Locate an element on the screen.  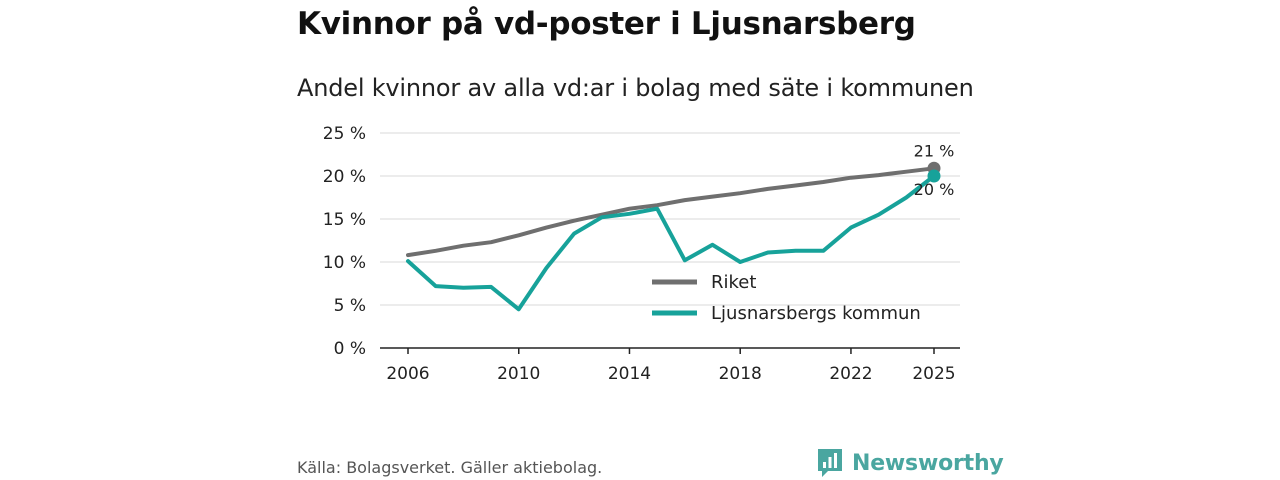
y-tick-label-1: 5 % is located at coordinates (350, 306).